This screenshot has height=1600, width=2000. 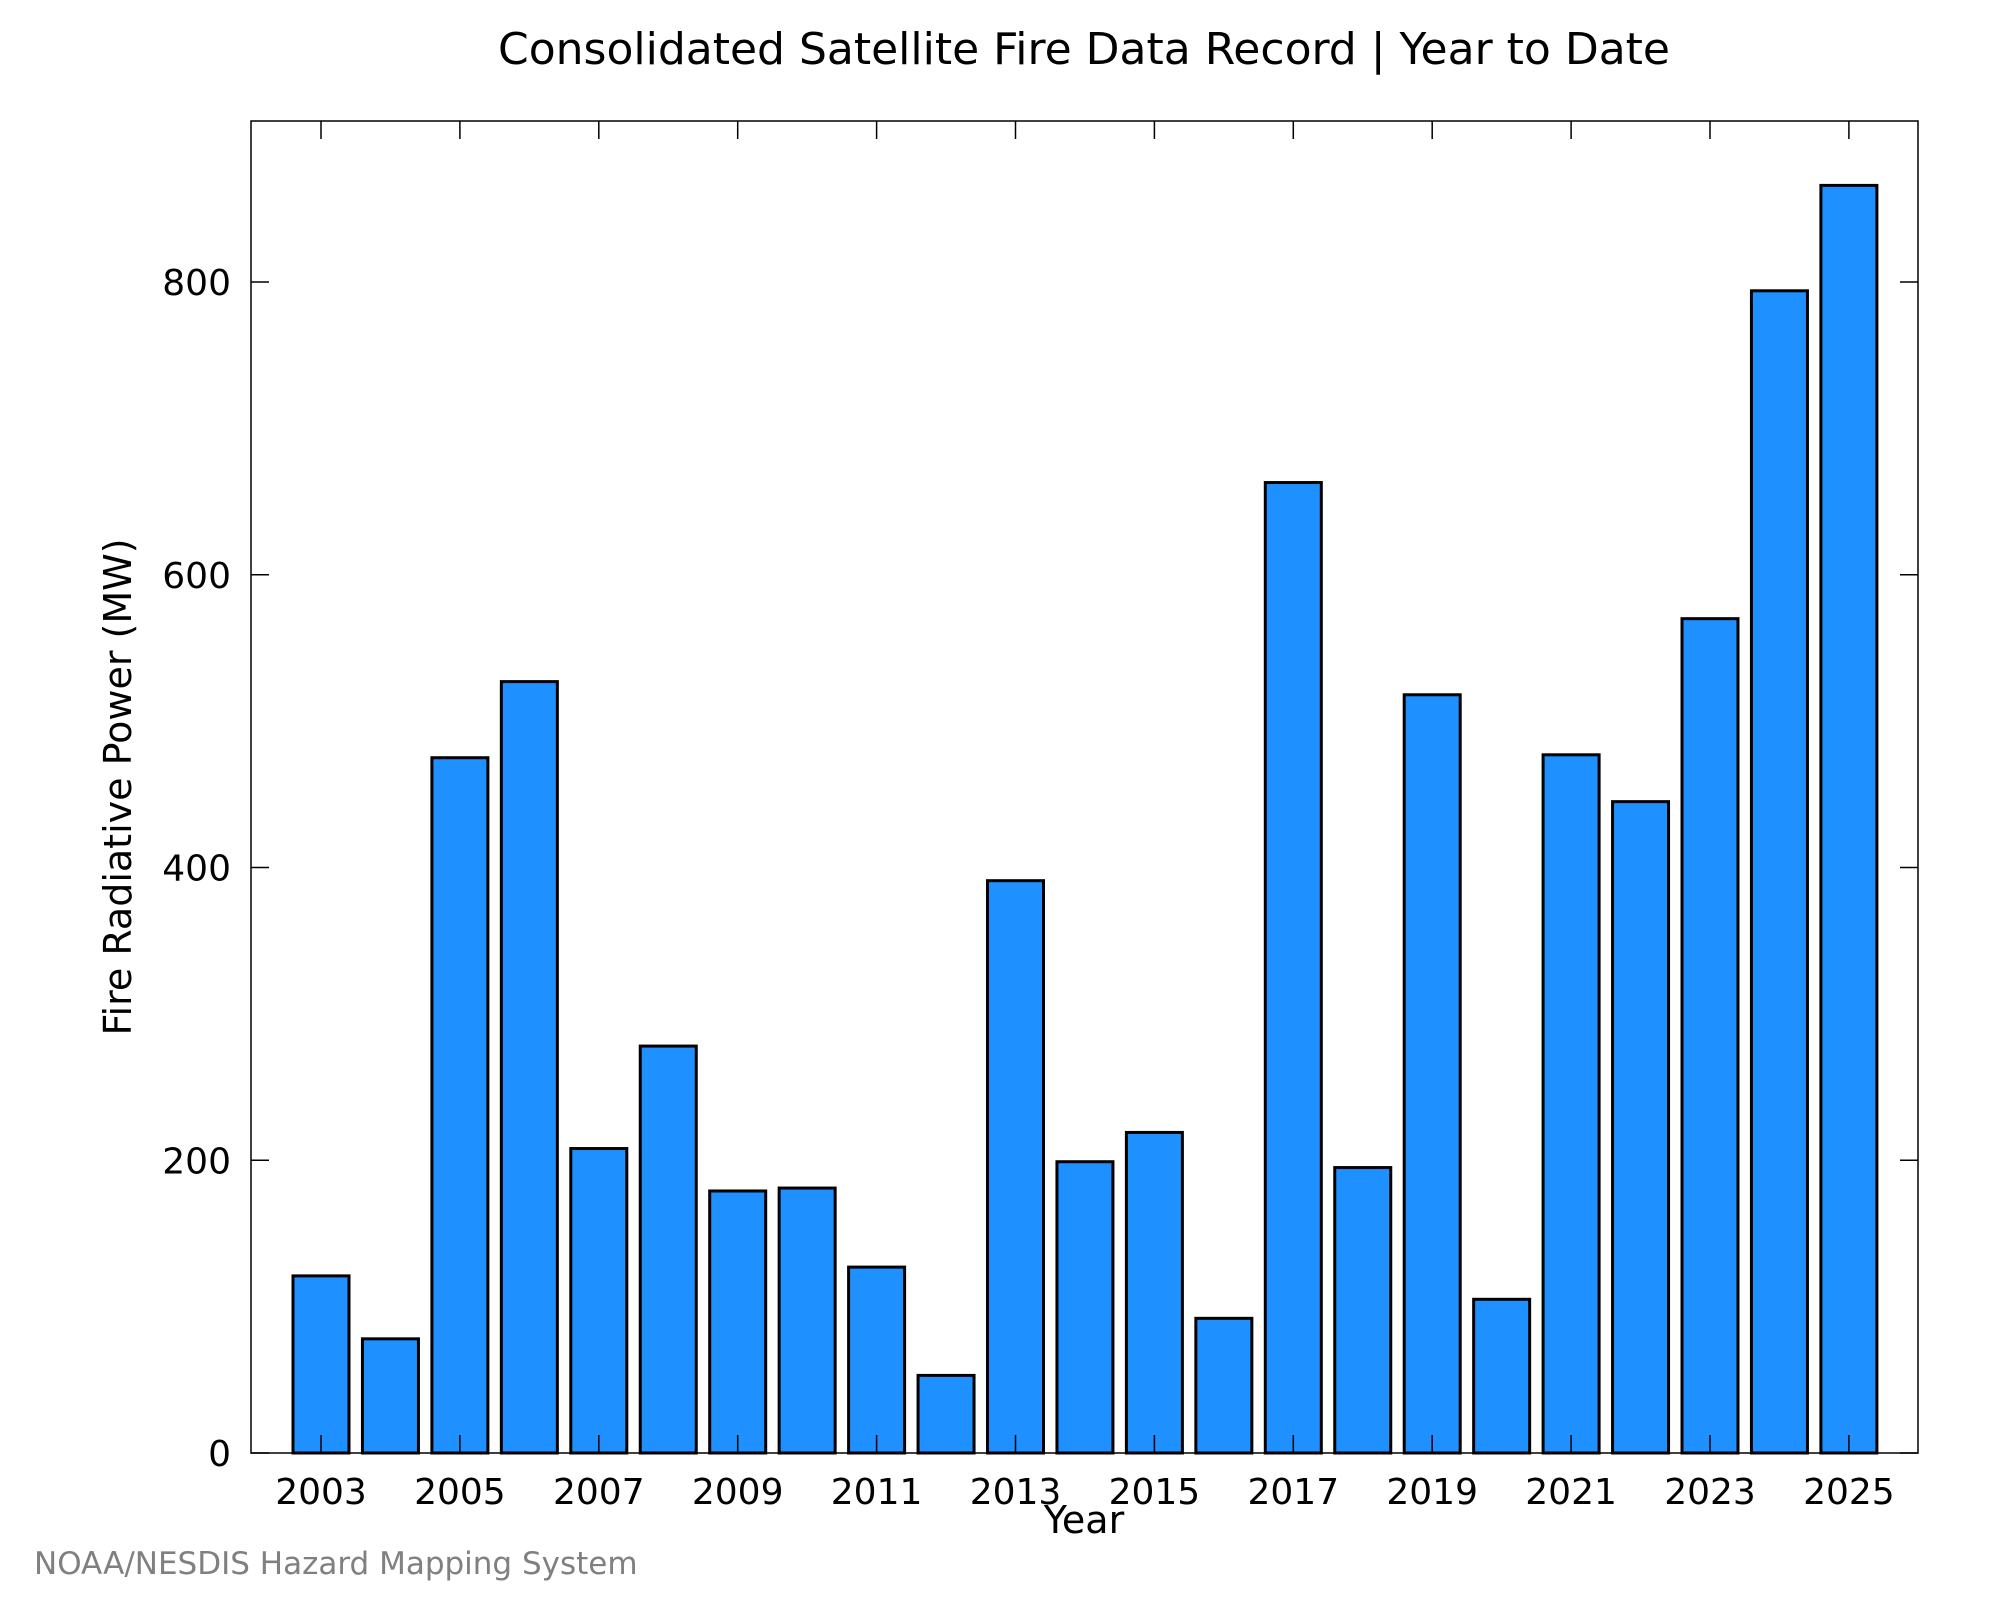 What do you see at coordinates (1016, 1492) in the screenshot?
I see `x-tick-label-2013: 2013` at bounding box center [1016, 1492].